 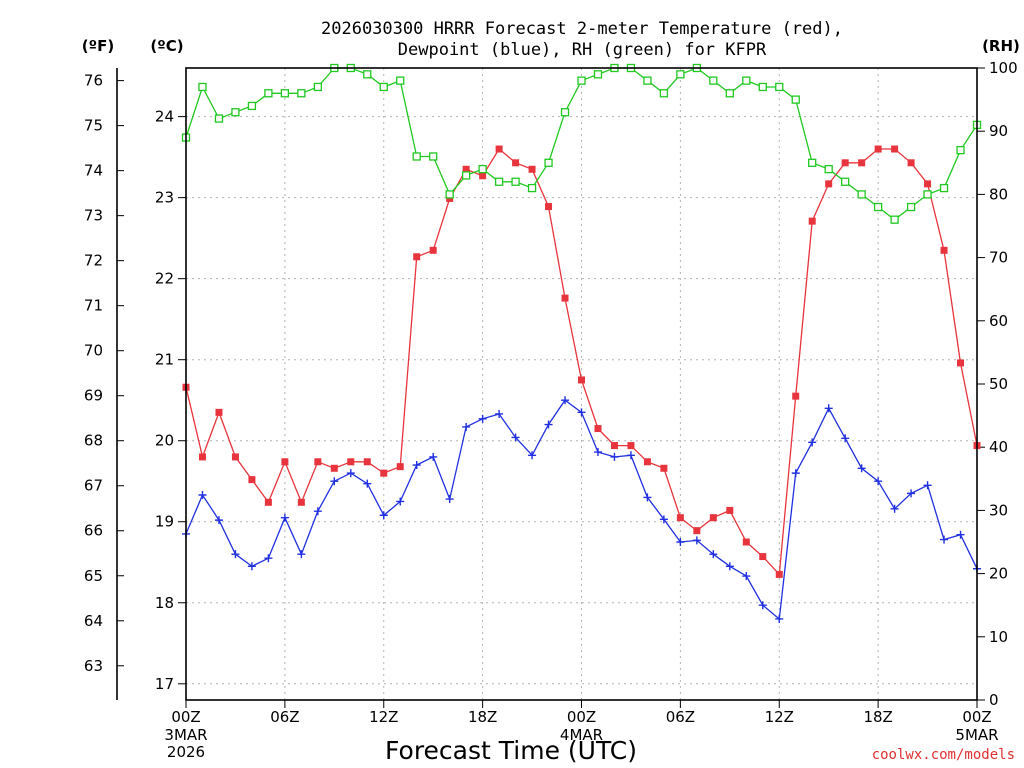 I want to click on x-tick-sublabel: 3MAR, so click(x=185, y=735).